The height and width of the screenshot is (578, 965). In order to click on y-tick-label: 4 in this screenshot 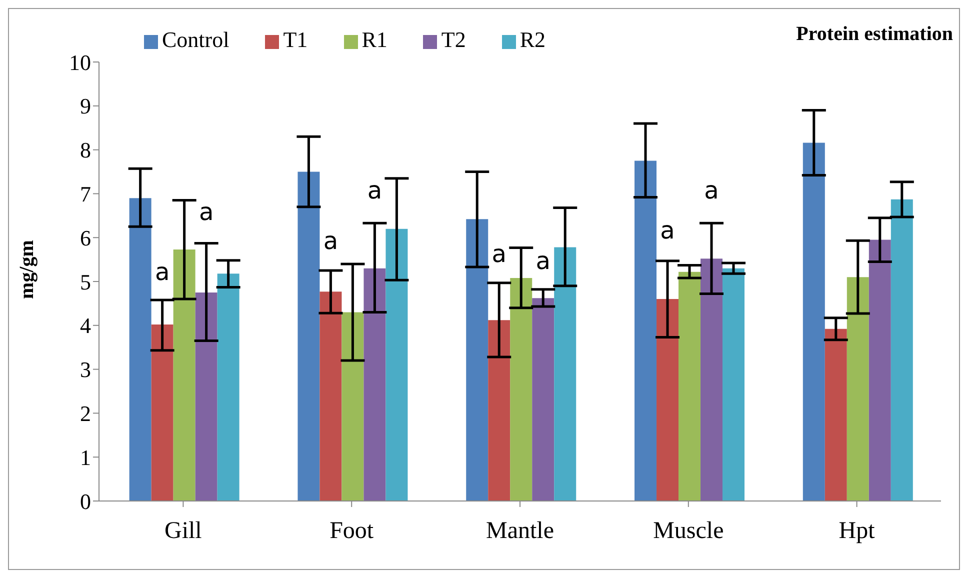, I will do `click(85, 325)`.